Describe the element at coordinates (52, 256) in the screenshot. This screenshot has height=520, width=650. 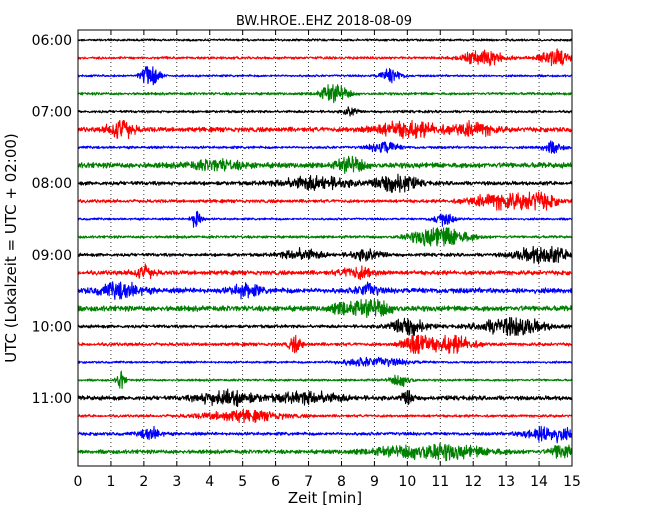
I see `y-tick-label: 09:00` at that location.